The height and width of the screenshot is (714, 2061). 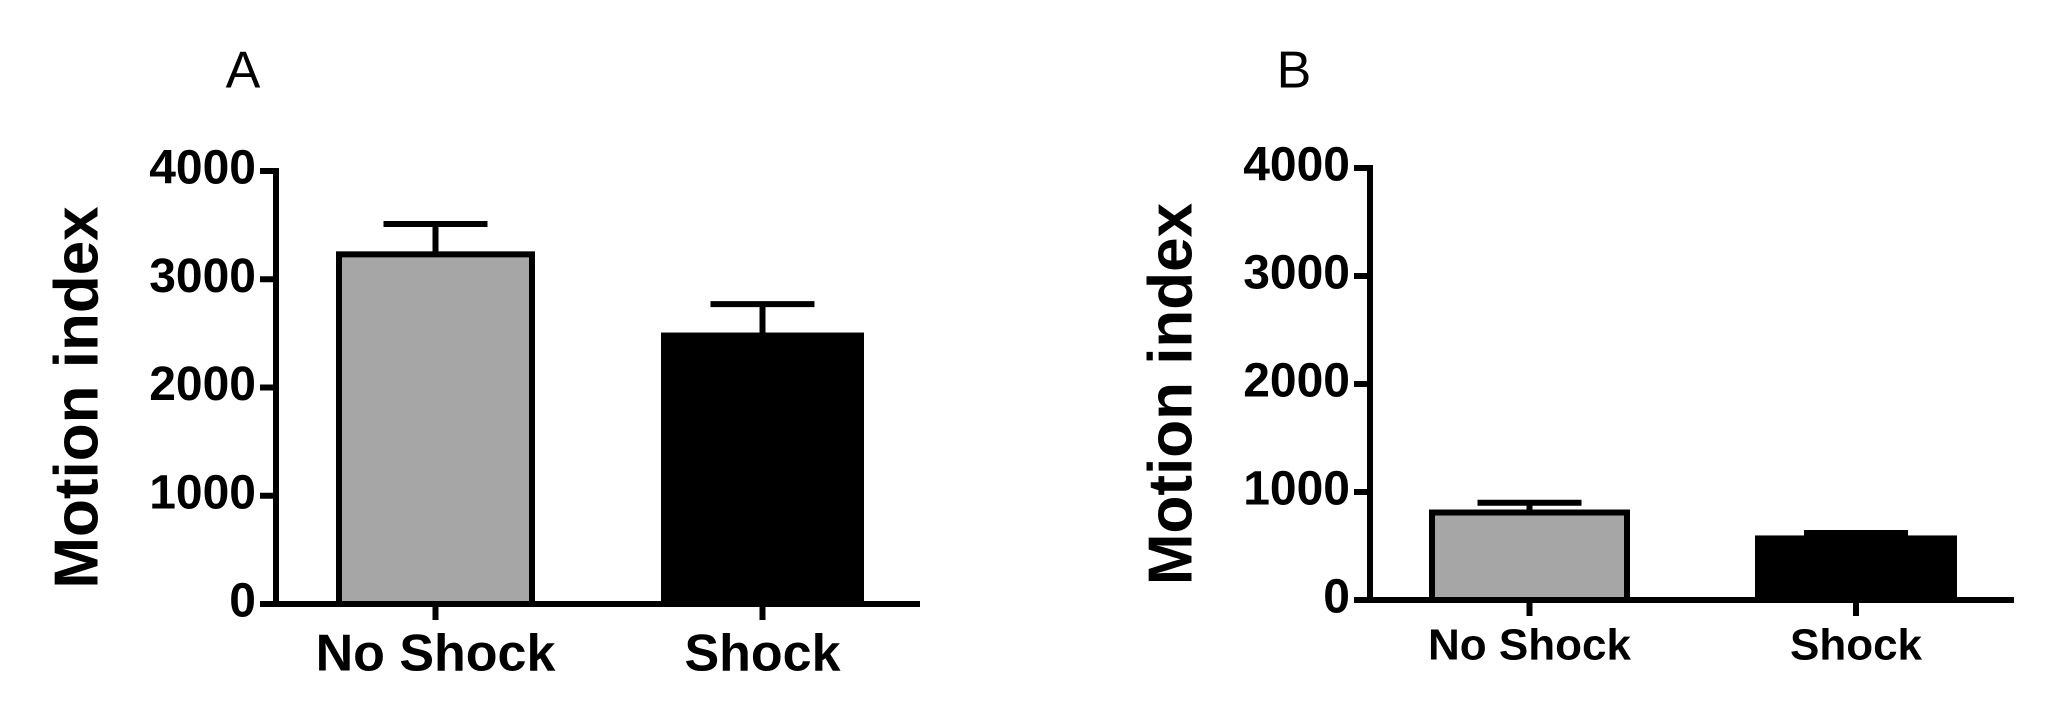 I want to click on panel-label: A, so click(x=243, y=71).